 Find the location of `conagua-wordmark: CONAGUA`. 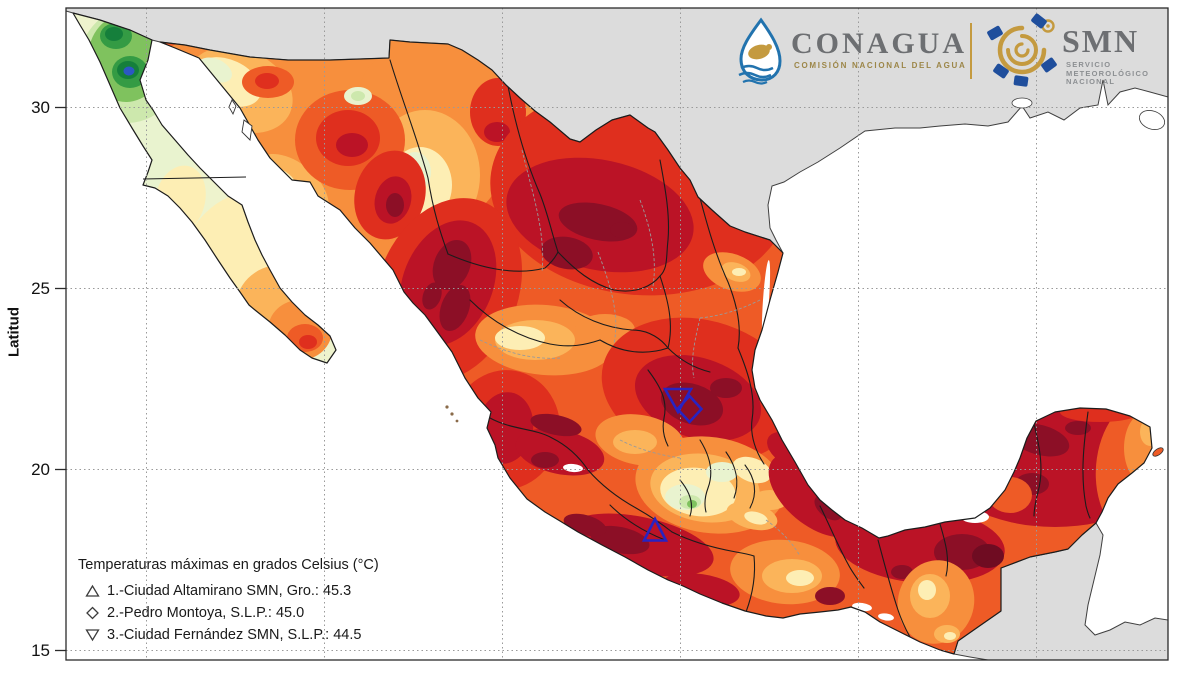

conagua-wordmark: CONAGUA is located at coordinates (879, 43).